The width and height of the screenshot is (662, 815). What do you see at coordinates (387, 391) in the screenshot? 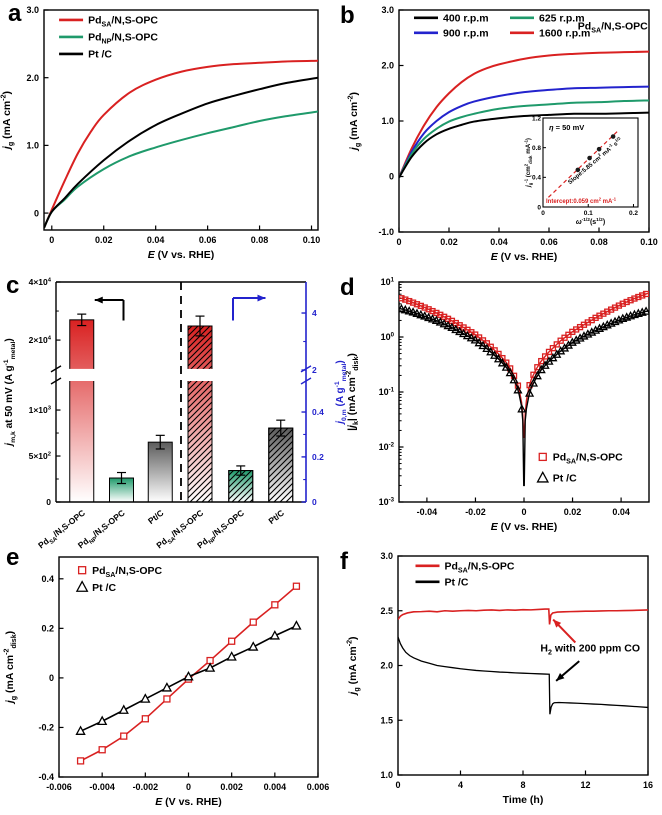
I see `y-tick-label: 10-1` at bounding box center [387, 391].